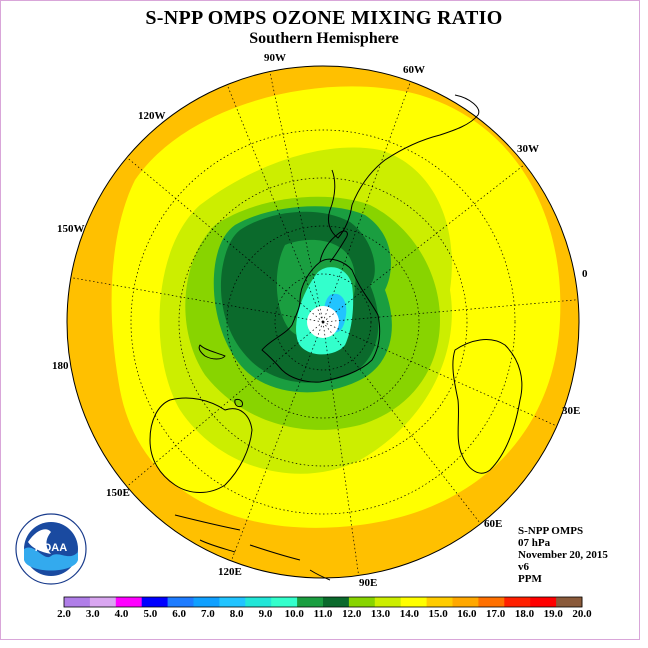 This screenshot has height=648, width=648. What do you see at coordinates (324, 18) in the screenshot?
I see `map-title: S-NPP OMPS OZONE MIXING RATIO` at bounding box center [324, 18].